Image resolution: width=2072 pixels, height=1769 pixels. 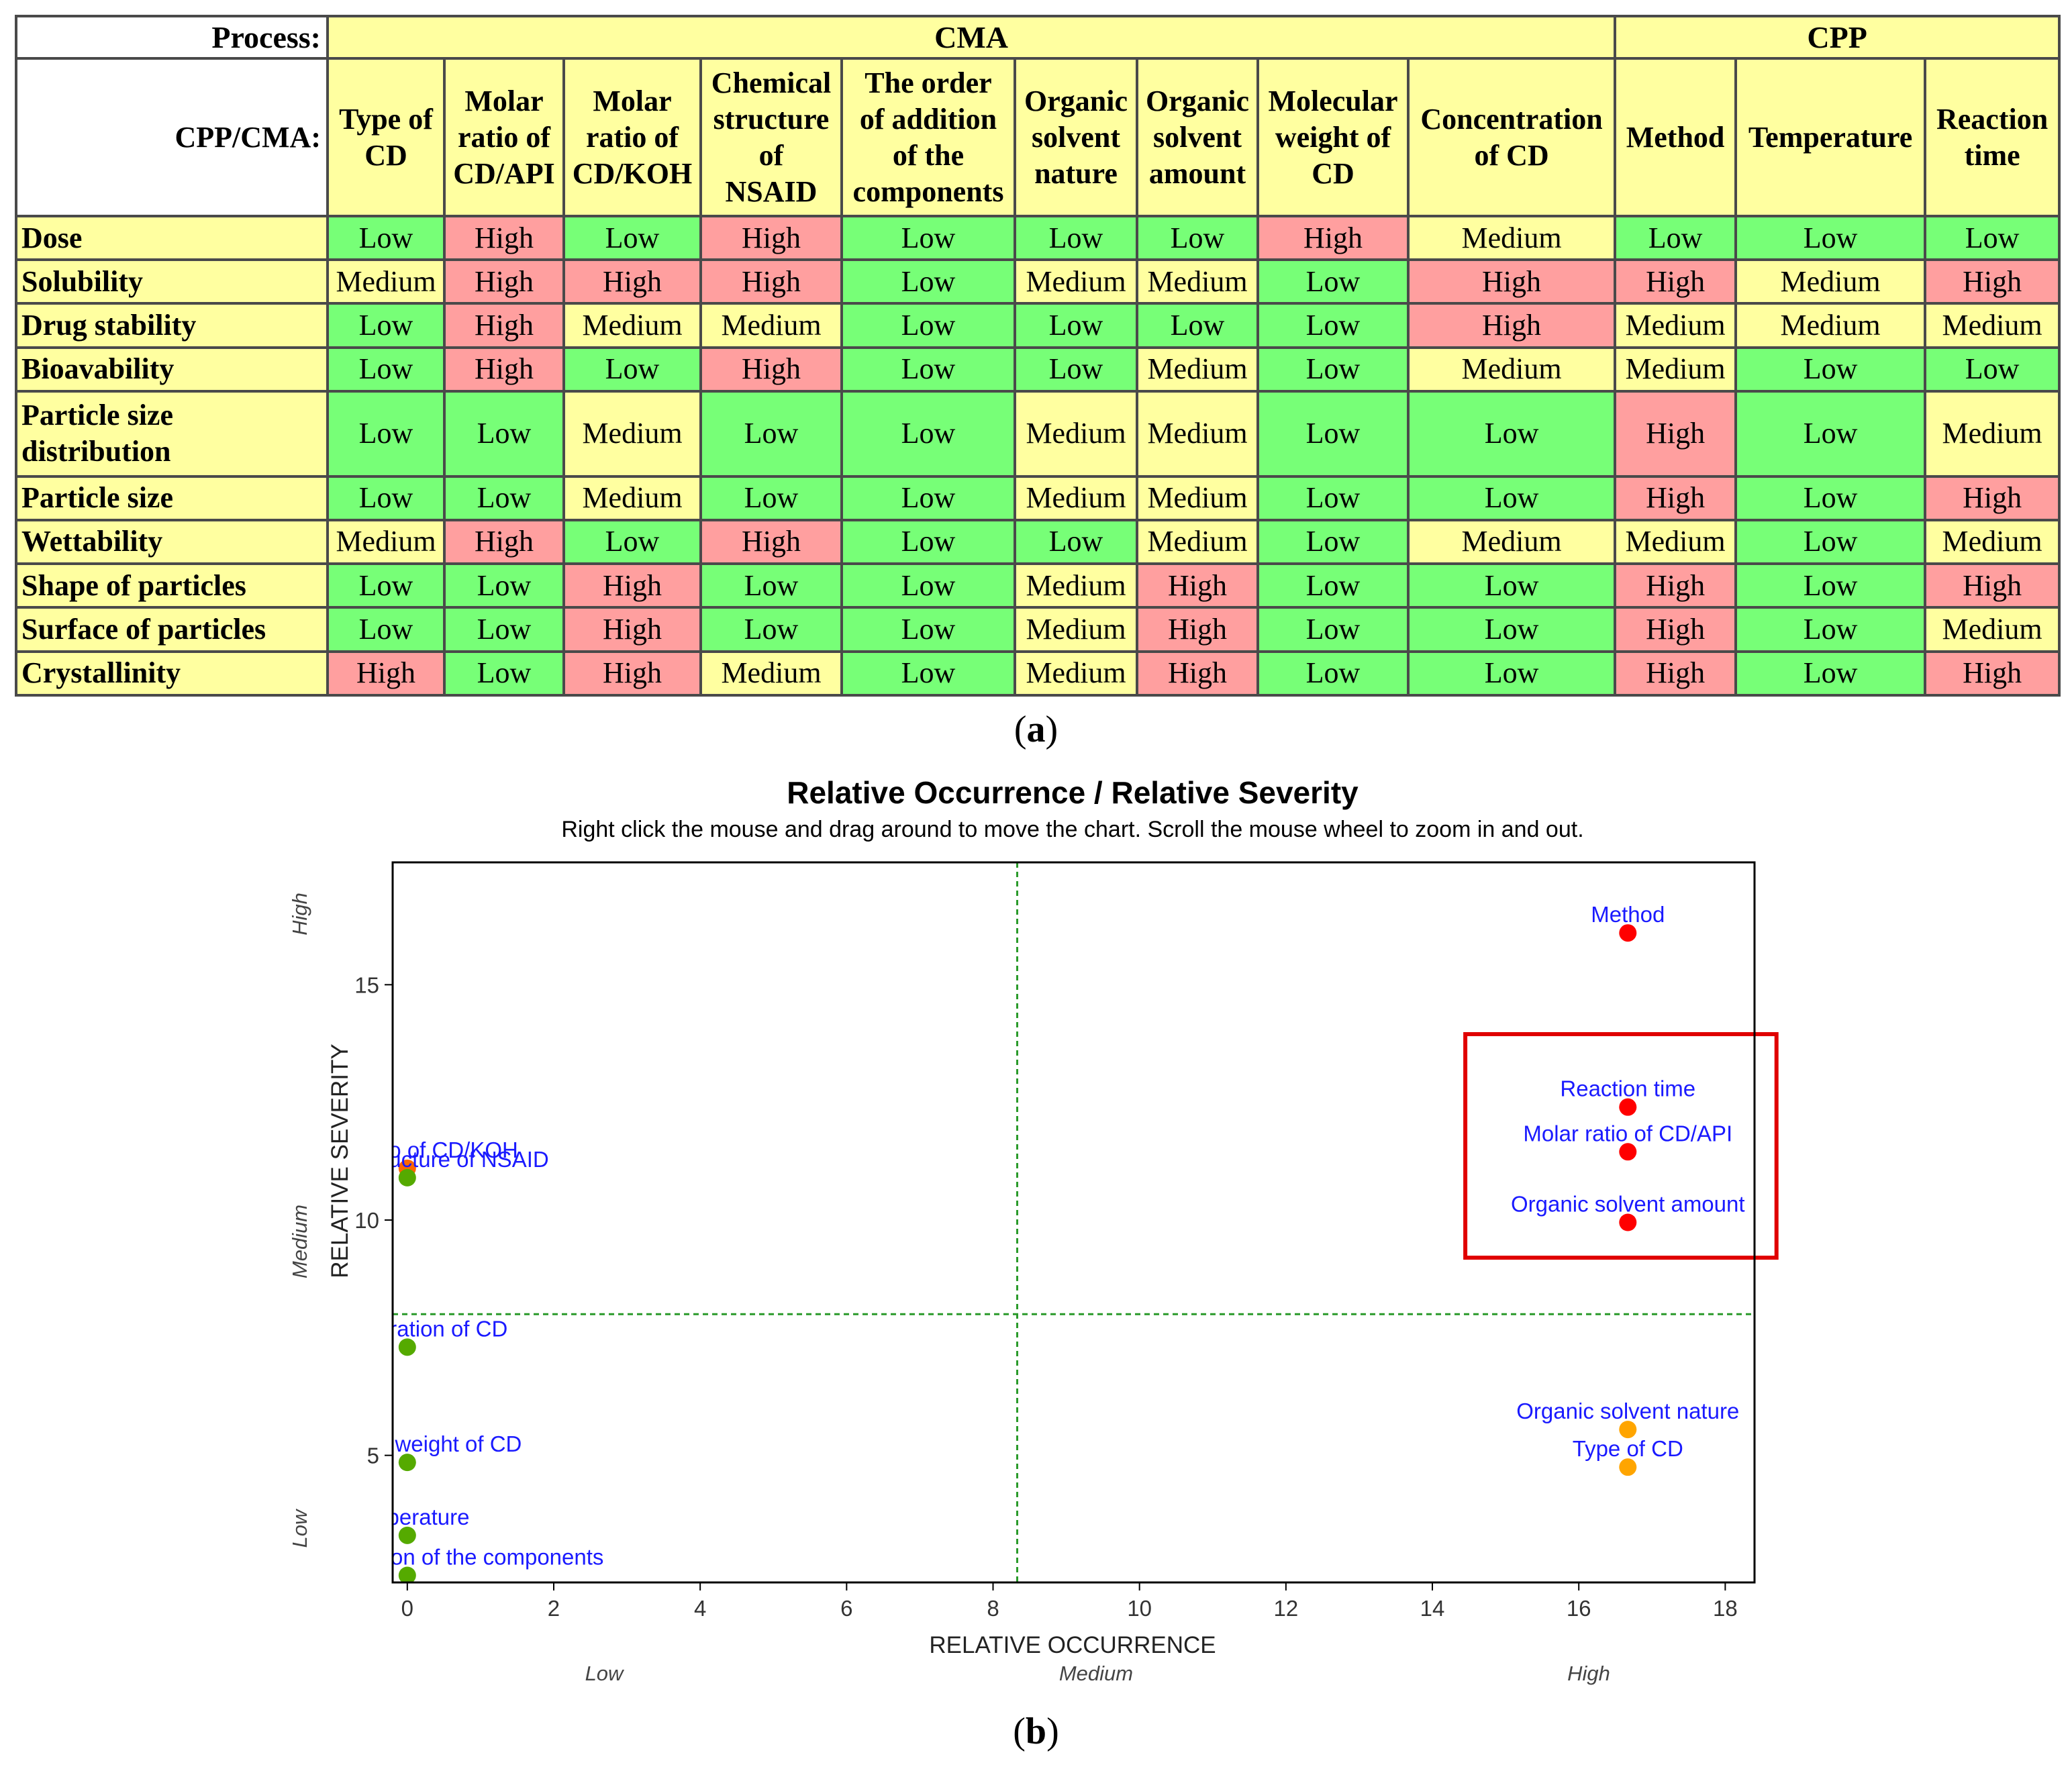 I want to click on cell-text-line: structure, so click(x=772, y=119).